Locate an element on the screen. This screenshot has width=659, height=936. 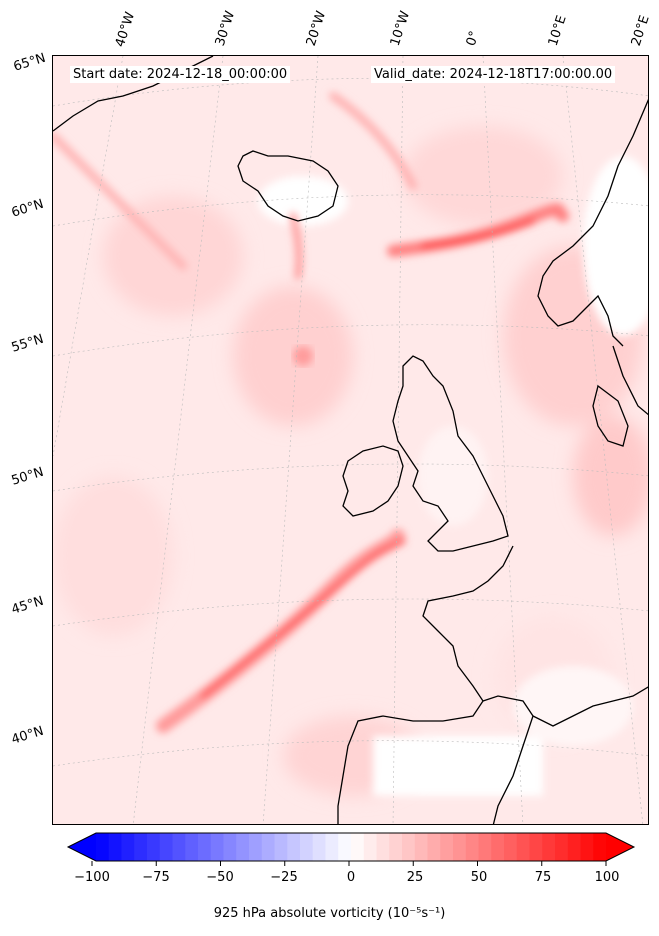
lat-label-40n: 40°N is located at coordinates (27, 735).